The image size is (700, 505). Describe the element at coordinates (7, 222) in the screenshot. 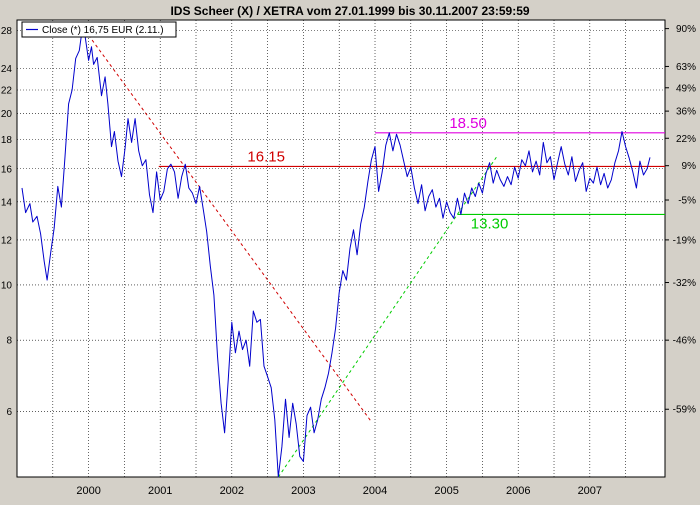

I see `y-axis-left: 28 24 22 20 18 16 14 12 10 8 6` at that location.